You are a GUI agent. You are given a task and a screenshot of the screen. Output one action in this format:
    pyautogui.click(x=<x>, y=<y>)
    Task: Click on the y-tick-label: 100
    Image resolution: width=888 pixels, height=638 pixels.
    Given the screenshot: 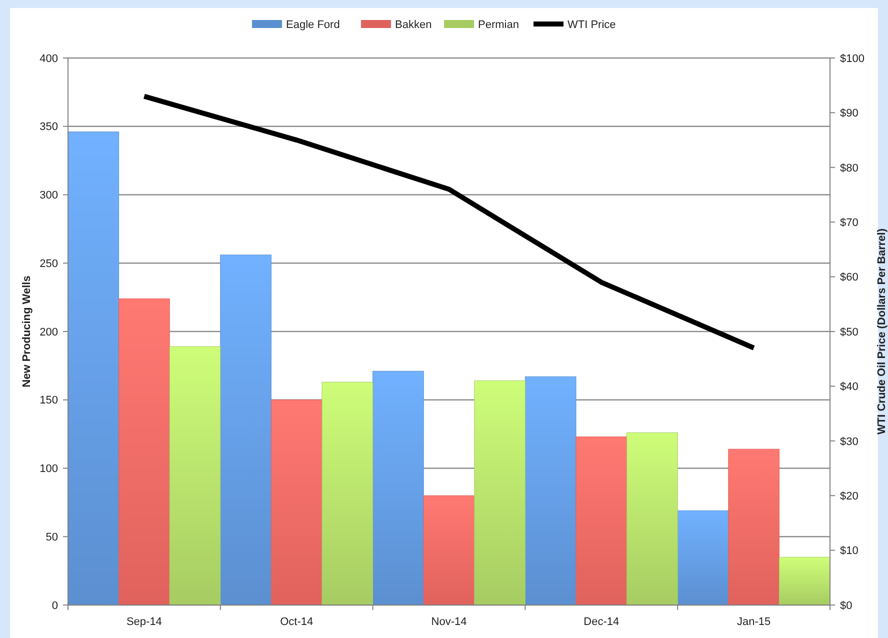 What is the action you would take?
    pyautogui.click(x=49, y=469)
    